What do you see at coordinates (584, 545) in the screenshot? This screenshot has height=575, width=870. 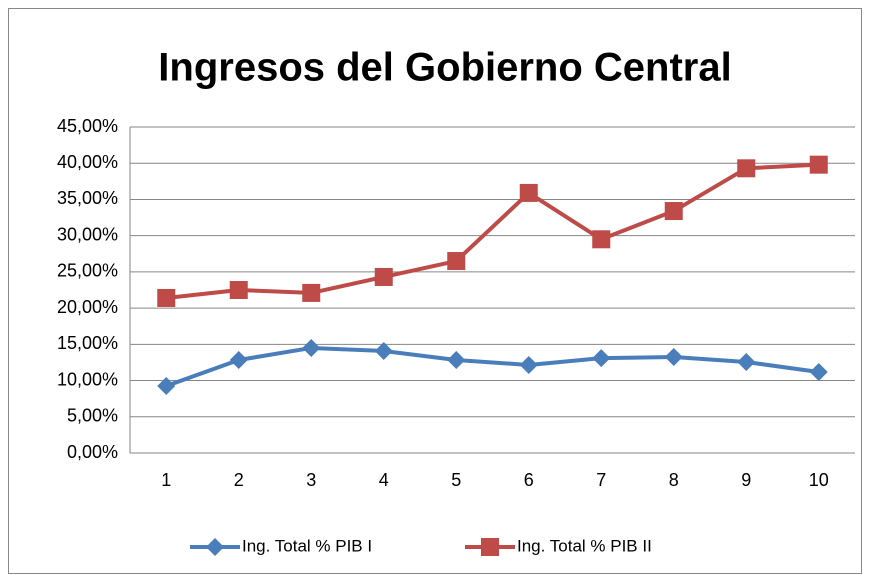 I see `legend-label: Ing. Total % PIB II` at bounding box center [584, 545].